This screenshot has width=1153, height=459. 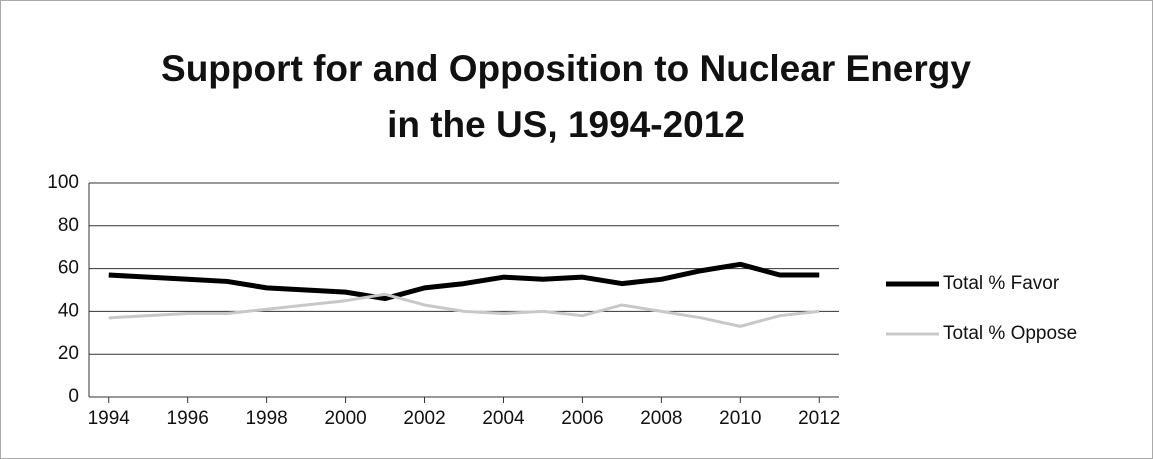 What do you see at coordinates (819, 418) in the screenshot?
I see `x-tick-label: 2012` at bounding box center [819, 418].